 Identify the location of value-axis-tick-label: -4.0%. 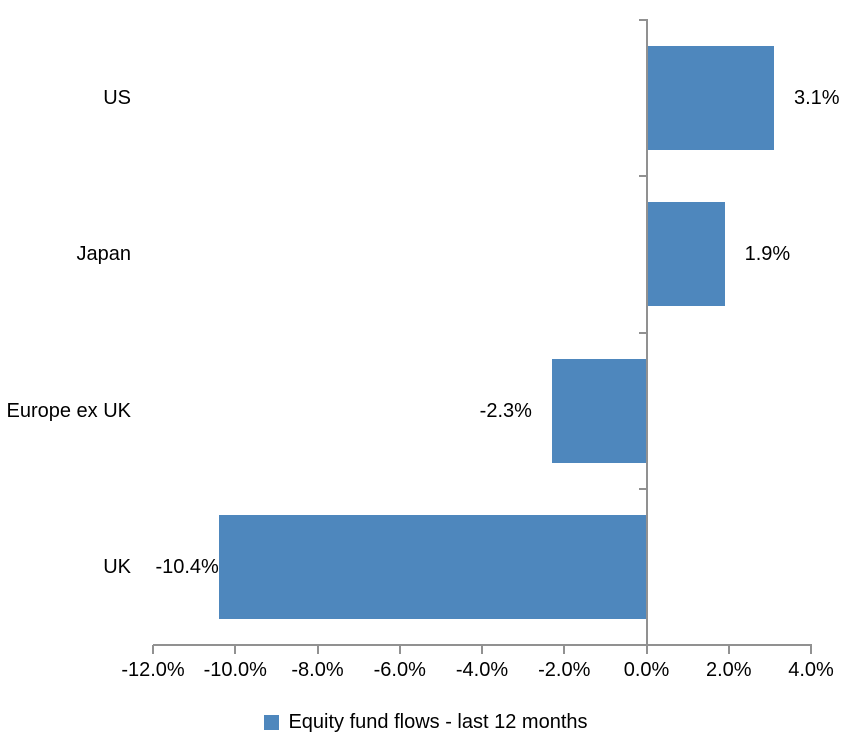
(482, 670).